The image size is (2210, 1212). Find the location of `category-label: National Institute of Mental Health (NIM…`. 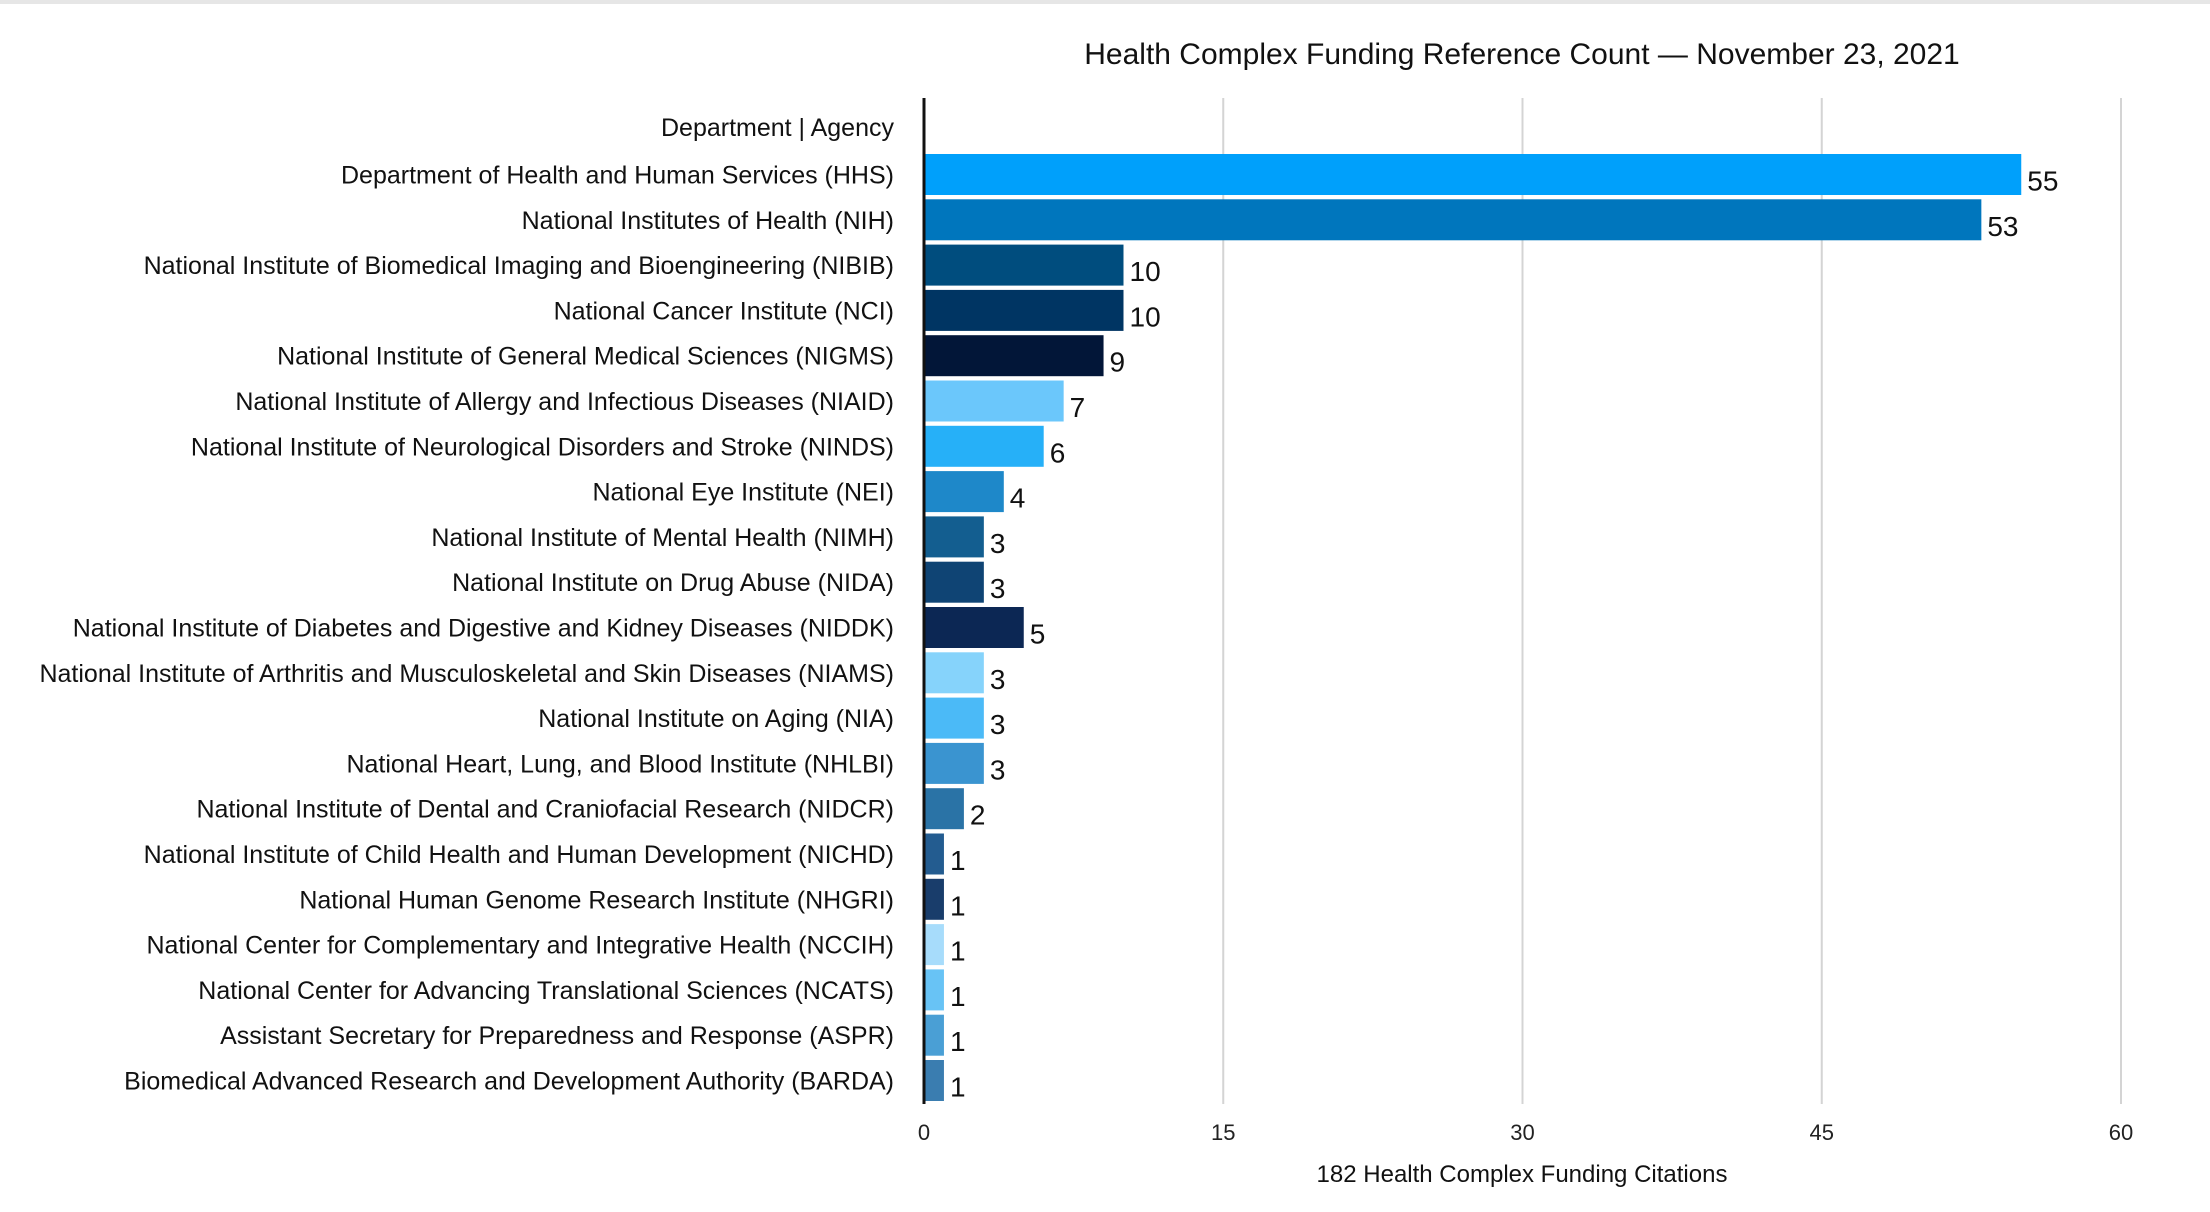

category-label: National Institute of Mental Health (NIM… is located at coordinates (662, 538).